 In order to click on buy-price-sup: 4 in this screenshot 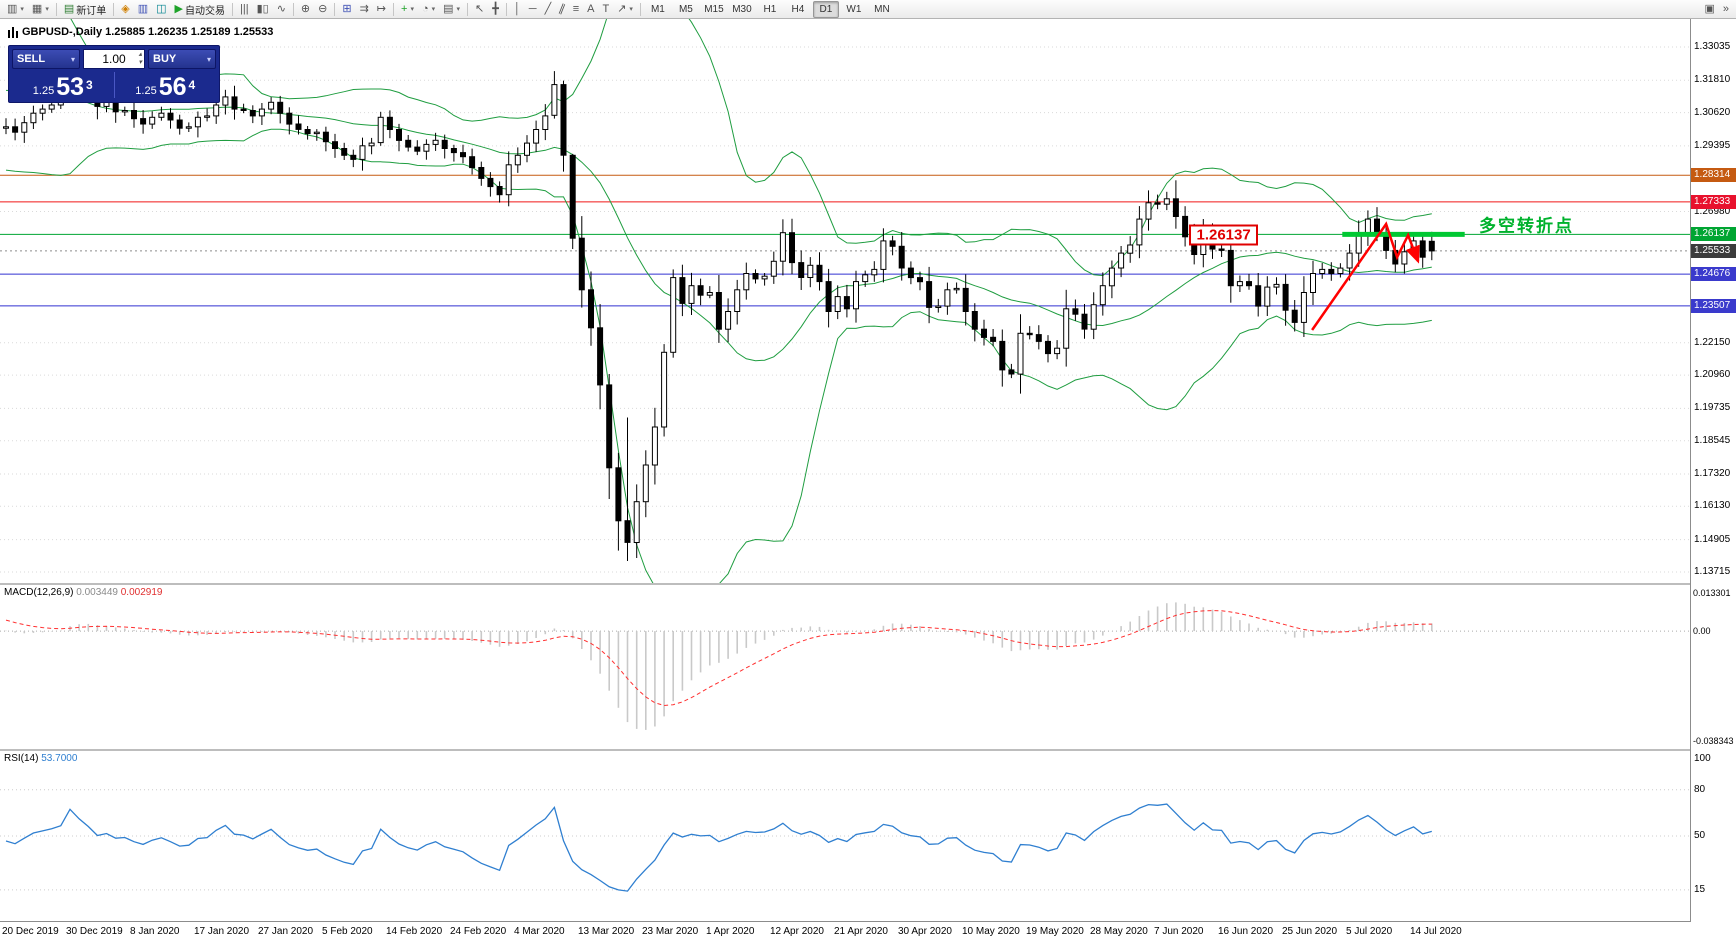, I will do `click(192, 85)`.